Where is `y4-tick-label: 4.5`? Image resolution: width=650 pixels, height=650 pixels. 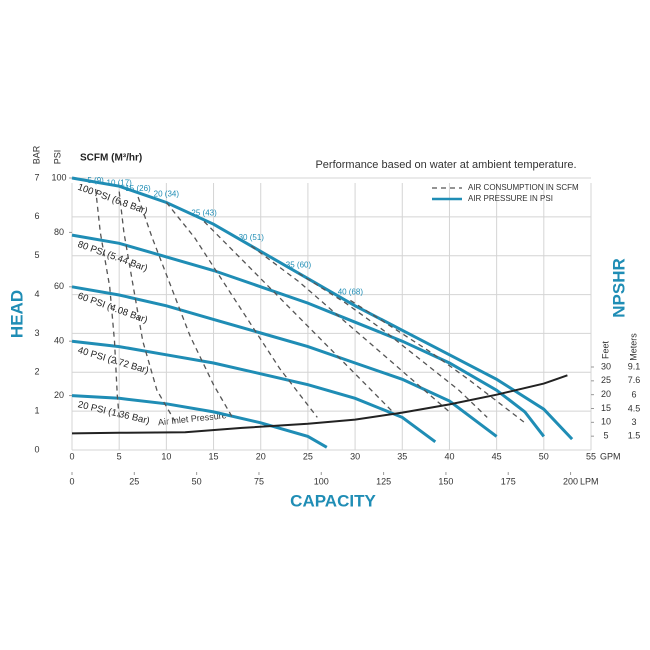 y4-tick-label: 4.5 is located at coordinates (634, 408).